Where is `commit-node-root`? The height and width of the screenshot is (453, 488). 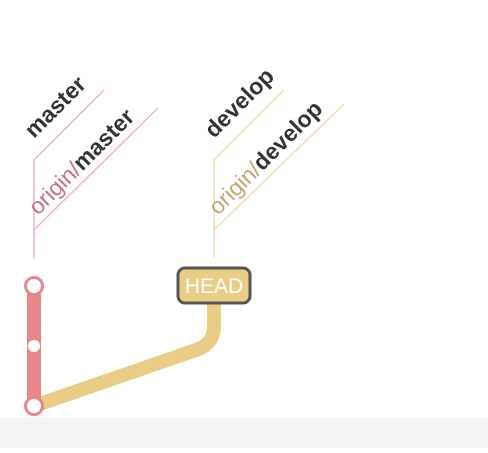 commit-node-root is located at coordinates (34, 406).